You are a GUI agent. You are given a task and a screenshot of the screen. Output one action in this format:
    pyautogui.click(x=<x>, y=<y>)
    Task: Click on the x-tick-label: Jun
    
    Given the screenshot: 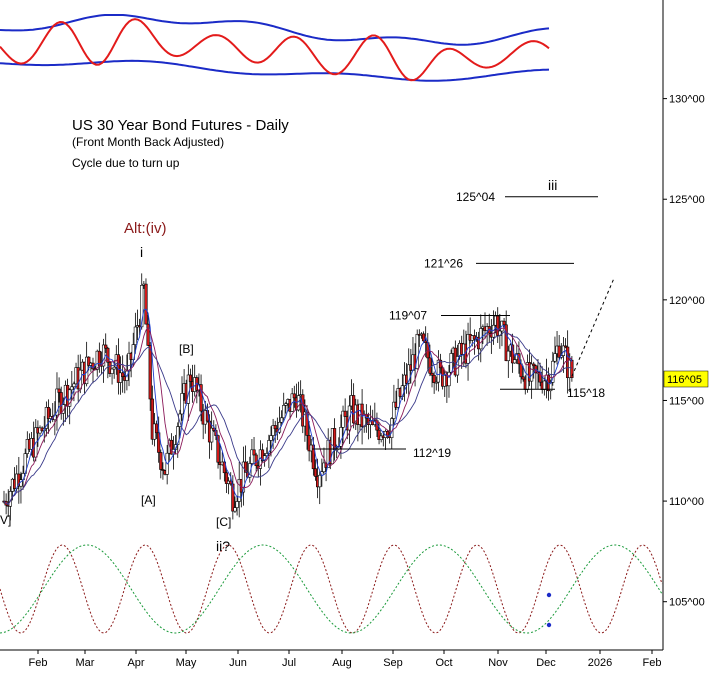 What is the action you would take?
    pyautogui.click(x=238, y=663)
    